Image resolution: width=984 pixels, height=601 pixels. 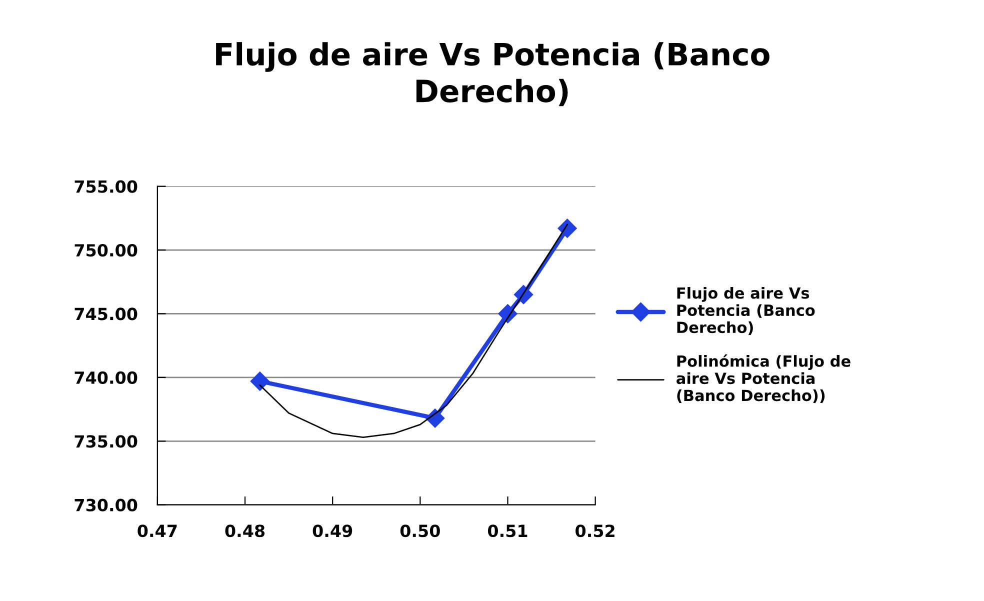 I want to click on x-tick-label: 0.52, so click(x=595, y=531).